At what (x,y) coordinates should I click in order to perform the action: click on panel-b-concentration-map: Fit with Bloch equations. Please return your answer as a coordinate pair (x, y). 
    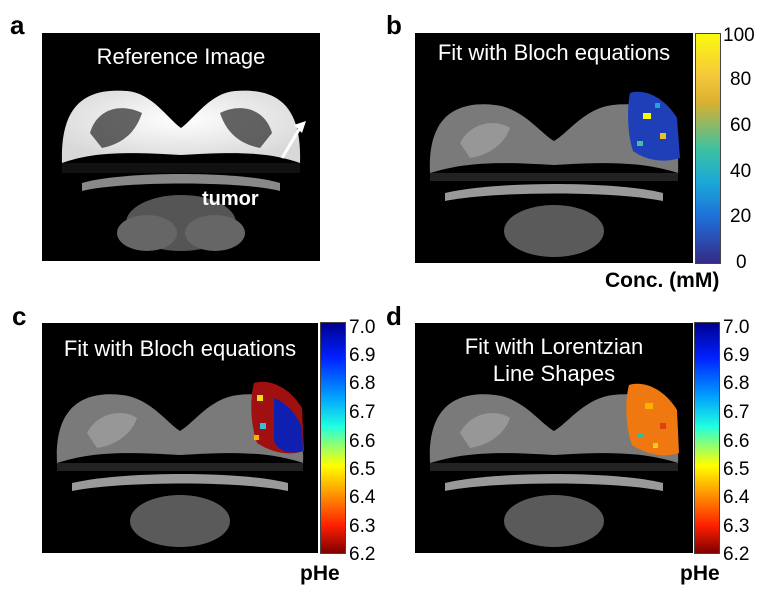
    Looking at the image, I should click on (554, 148).